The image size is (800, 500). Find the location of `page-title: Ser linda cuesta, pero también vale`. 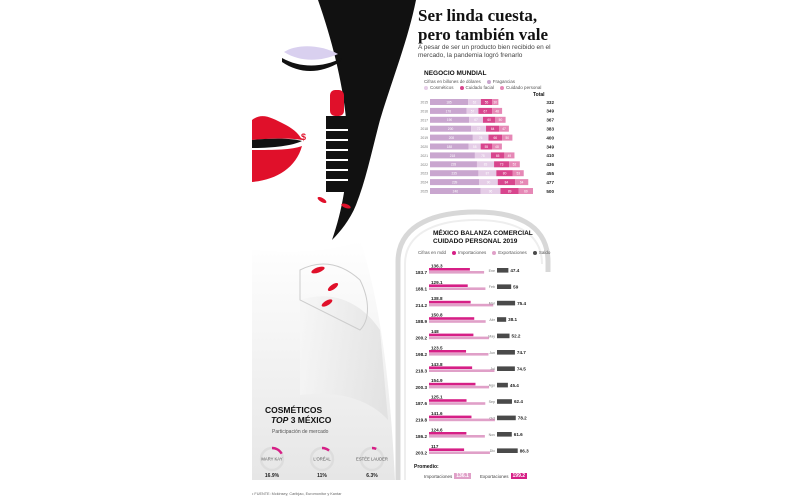

page-title: Ser linda cuesta, pero también vale is located at coordinates (483, 25).